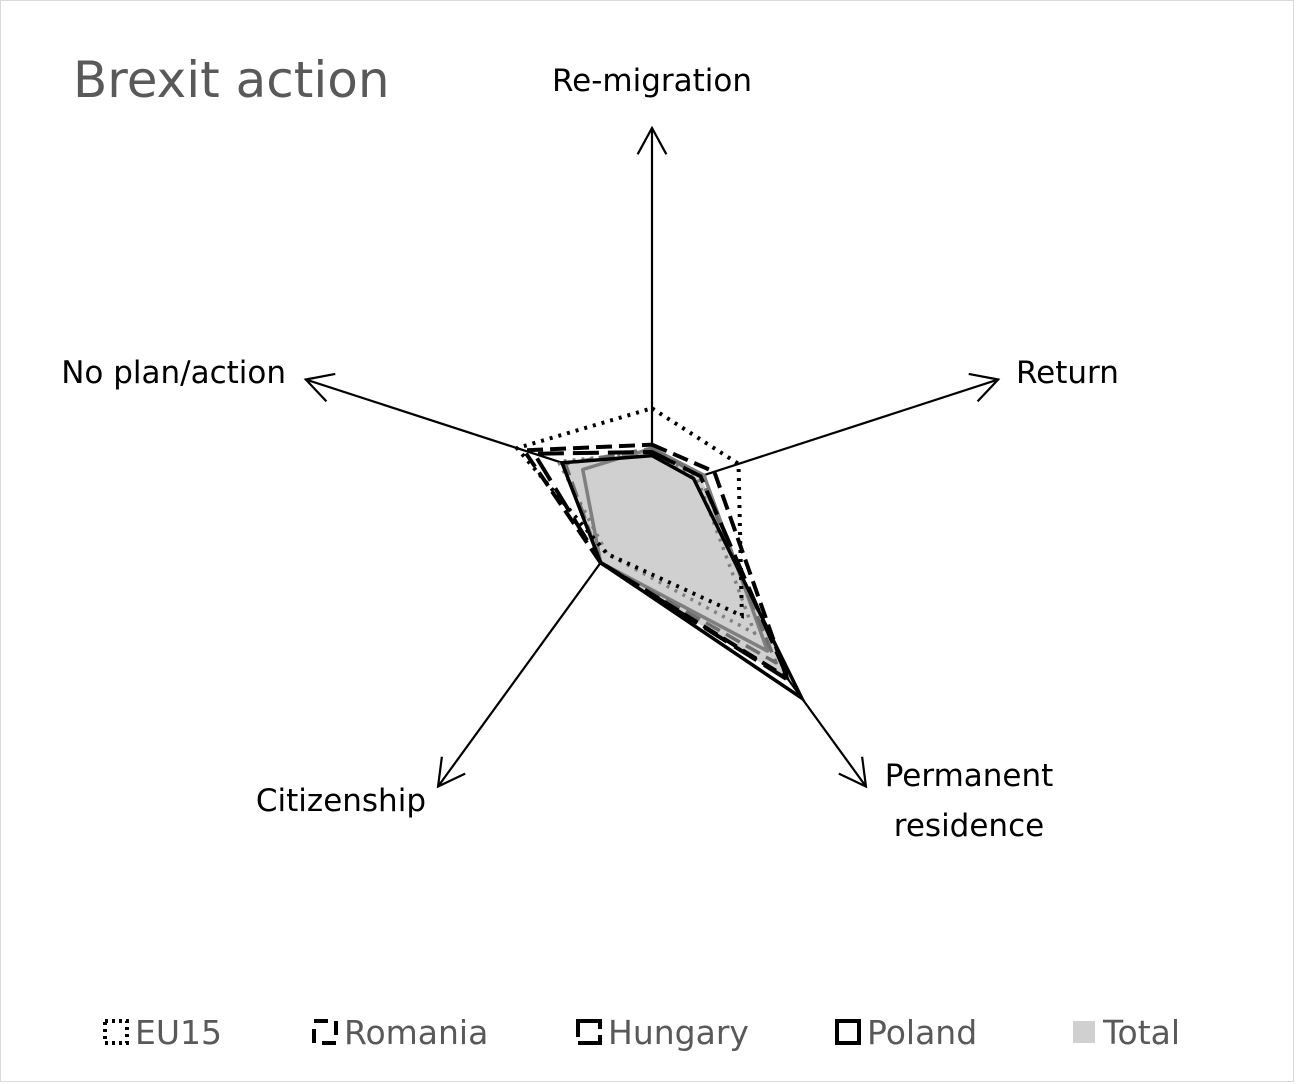  I want to click on series-poland-line, so click(683, 578).